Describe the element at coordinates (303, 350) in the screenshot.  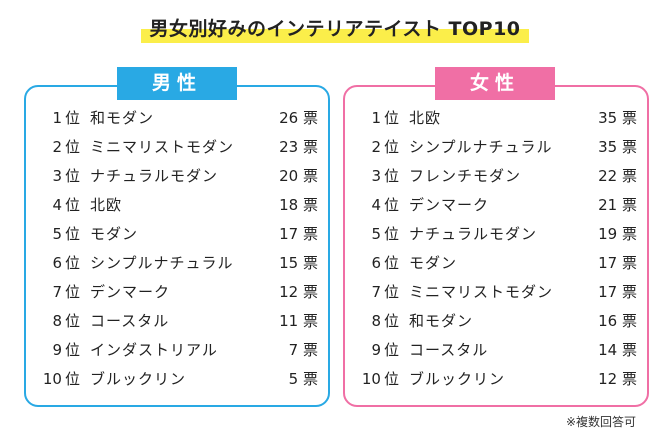
I see `vote-count: 7 票` at that location.